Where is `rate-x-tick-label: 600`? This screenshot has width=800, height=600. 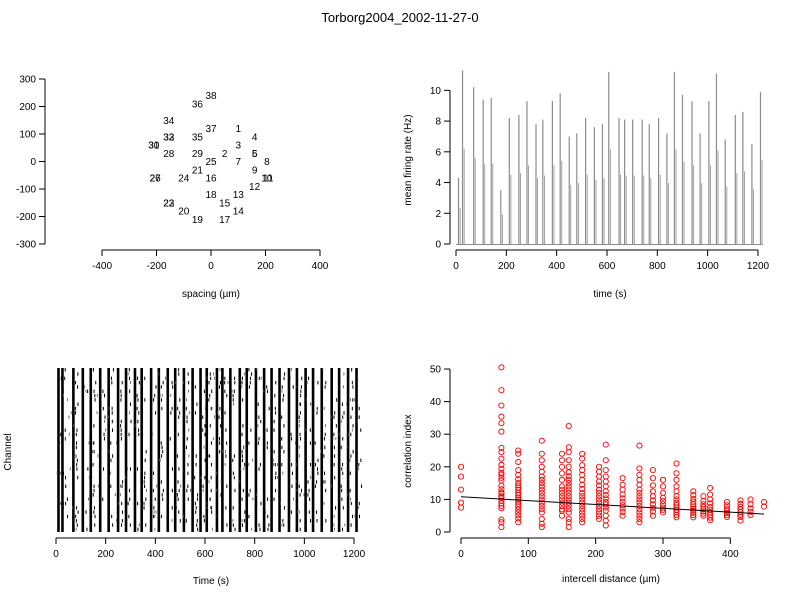
rate-x-tick-label: 600 is located at coordinates (607, 266).